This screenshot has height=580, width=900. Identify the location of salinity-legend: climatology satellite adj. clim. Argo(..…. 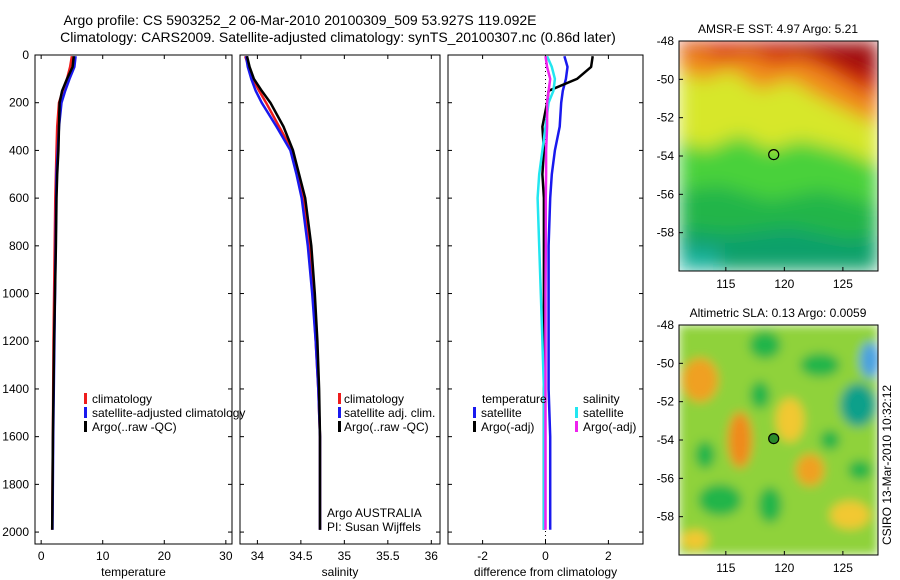
(386, 413).